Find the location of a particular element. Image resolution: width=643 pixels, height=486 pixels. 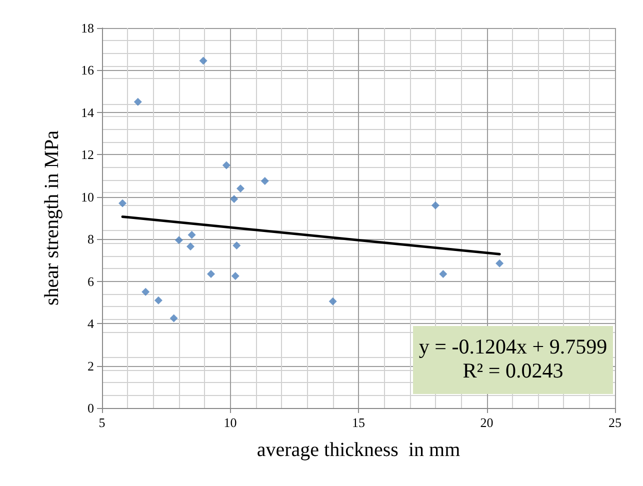

x-tick-label: 5 is located at coordinates (102, 422).